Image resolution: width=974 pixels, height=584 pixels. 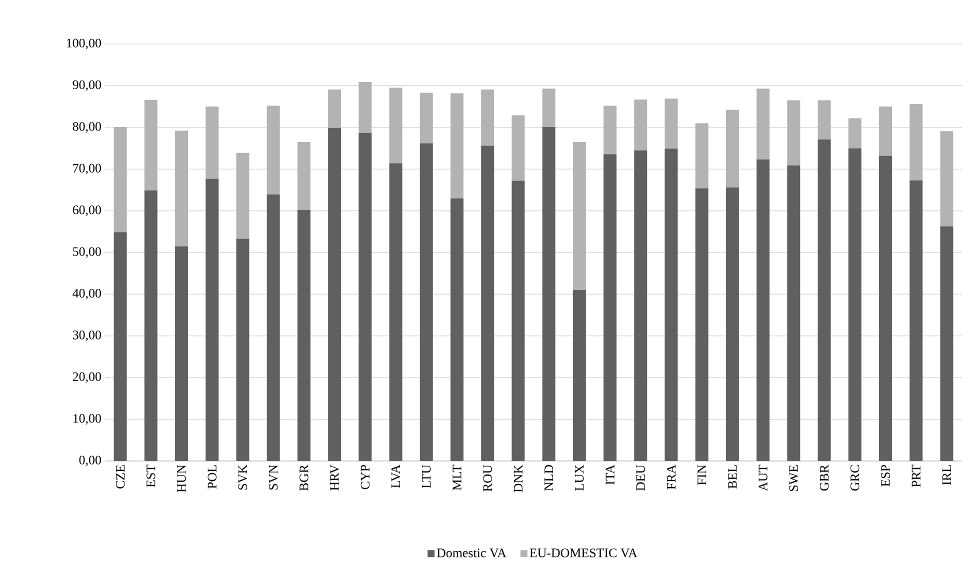 What do you see at coordinates (86, 336) in the screenshot?
I see `y-tick-label: 30,00` at bounding box center [86, 336].